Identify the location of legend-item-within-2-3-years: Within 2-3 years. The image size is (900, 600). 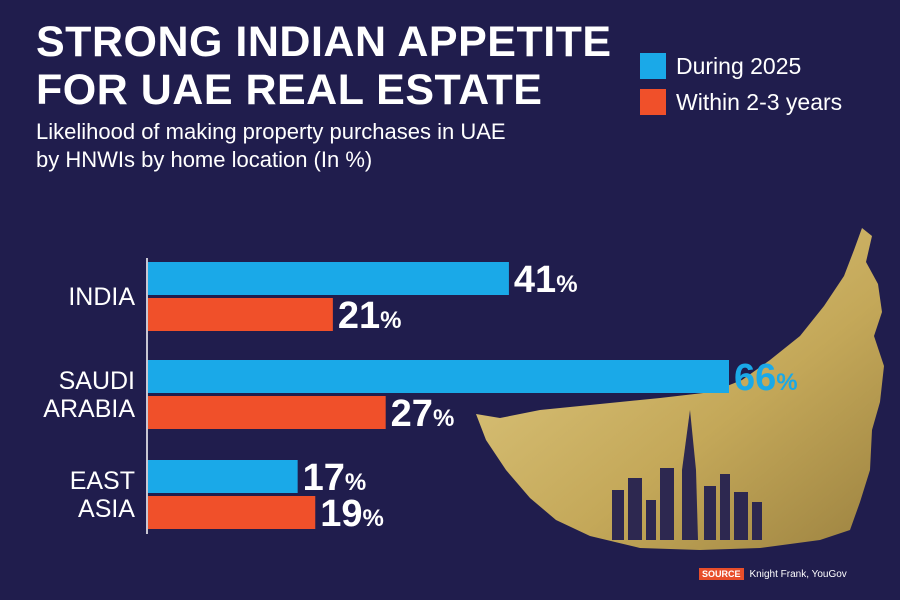
(741, 102).